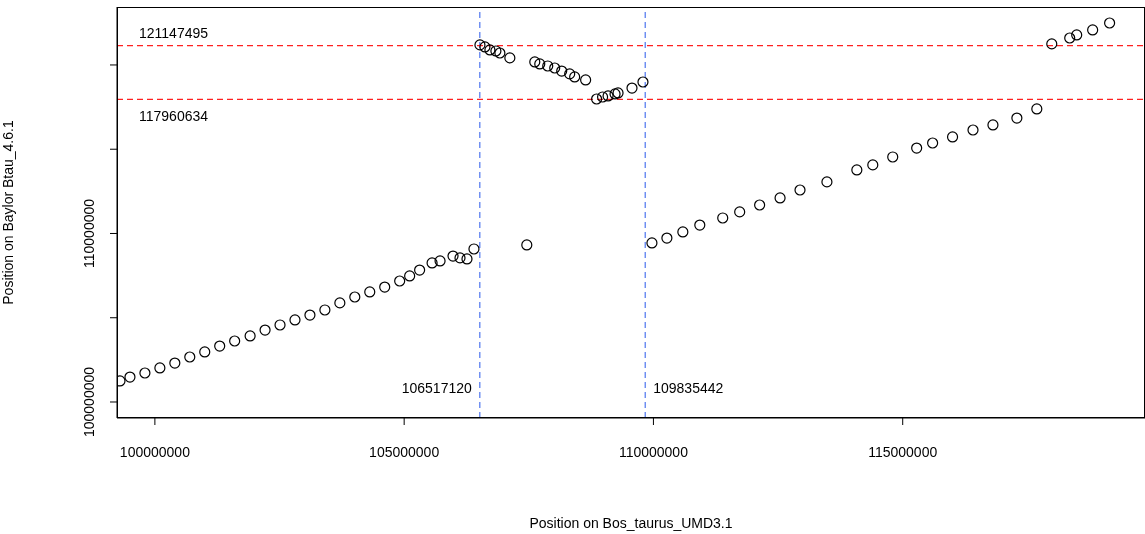 Image resolution: width=1145 pixels, height=534 pixels. What do you see at coordinates (653, 452) in the screenshot?
I see `x-tick-label: 110000000` at bounding box center [653, 452].